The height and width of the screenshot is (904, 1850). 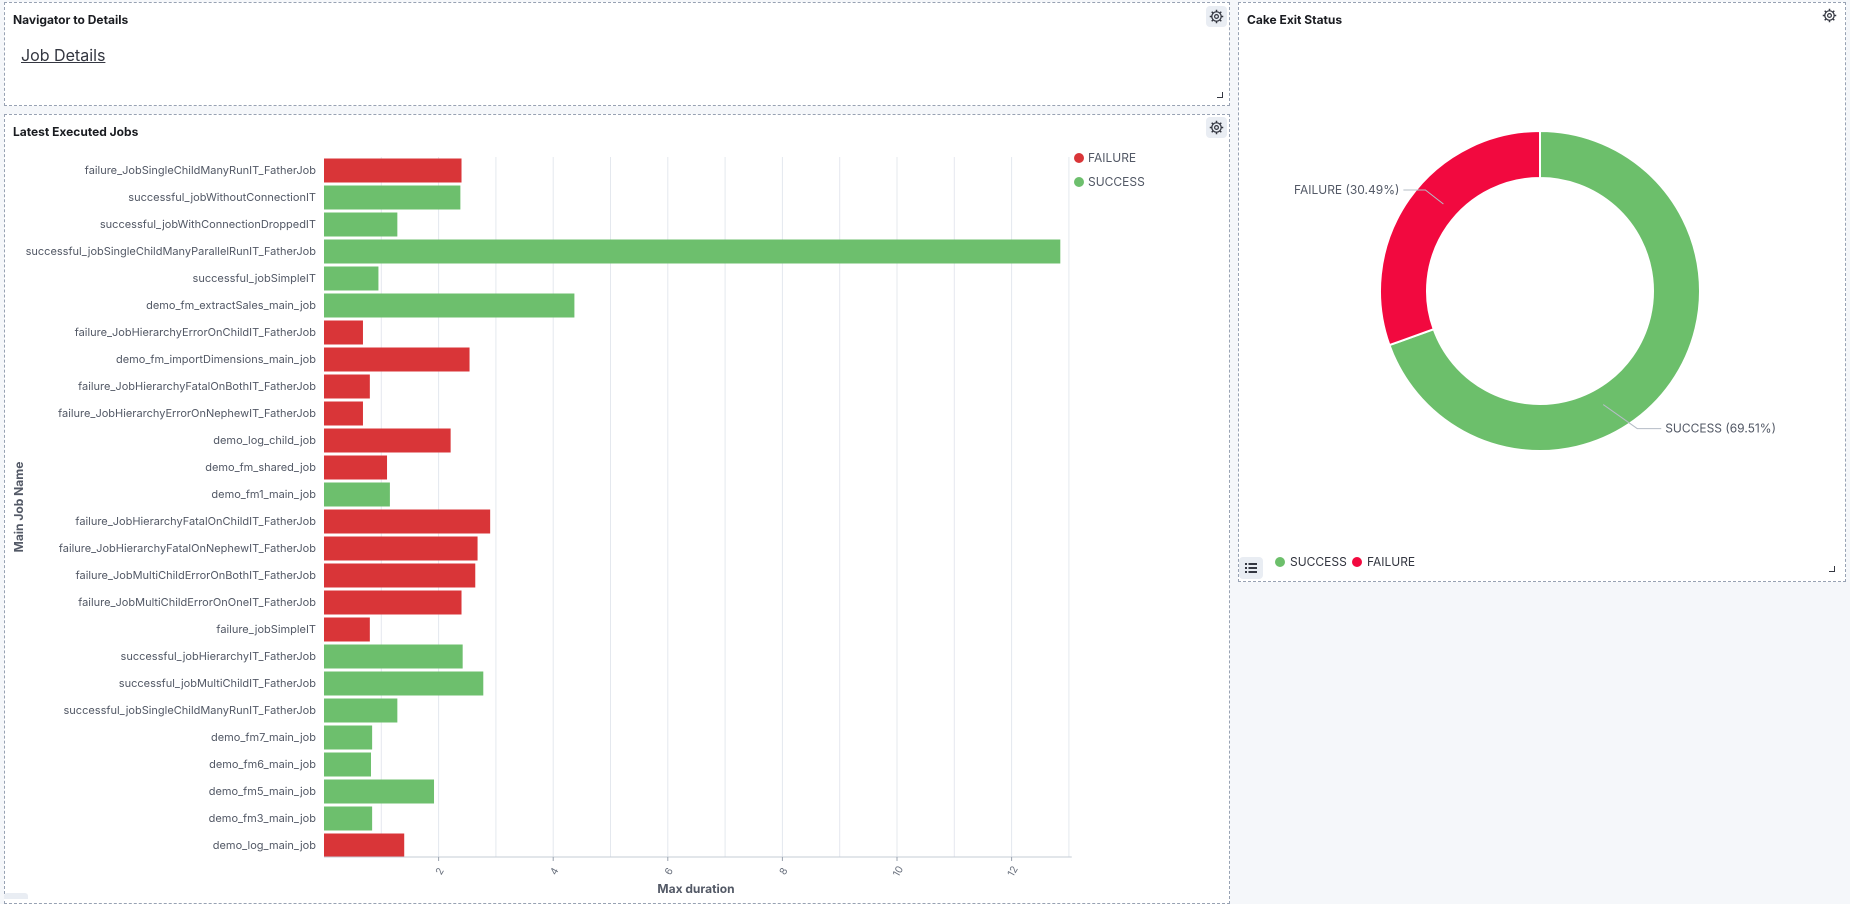 What do you see at coordinates (208, 224) in the screenshot?
I see `category-label: successful_jobWithConnectionDroppedIT` at bounding box center [208, 224].